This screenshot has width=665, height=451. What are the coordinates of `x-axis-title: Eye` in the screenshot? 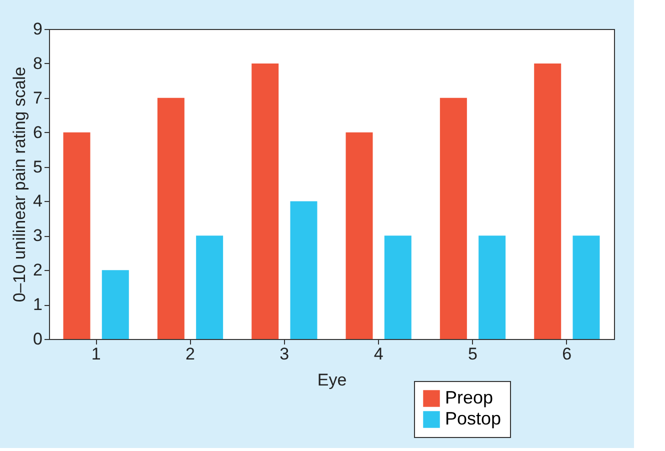 It's located at (332, 380).